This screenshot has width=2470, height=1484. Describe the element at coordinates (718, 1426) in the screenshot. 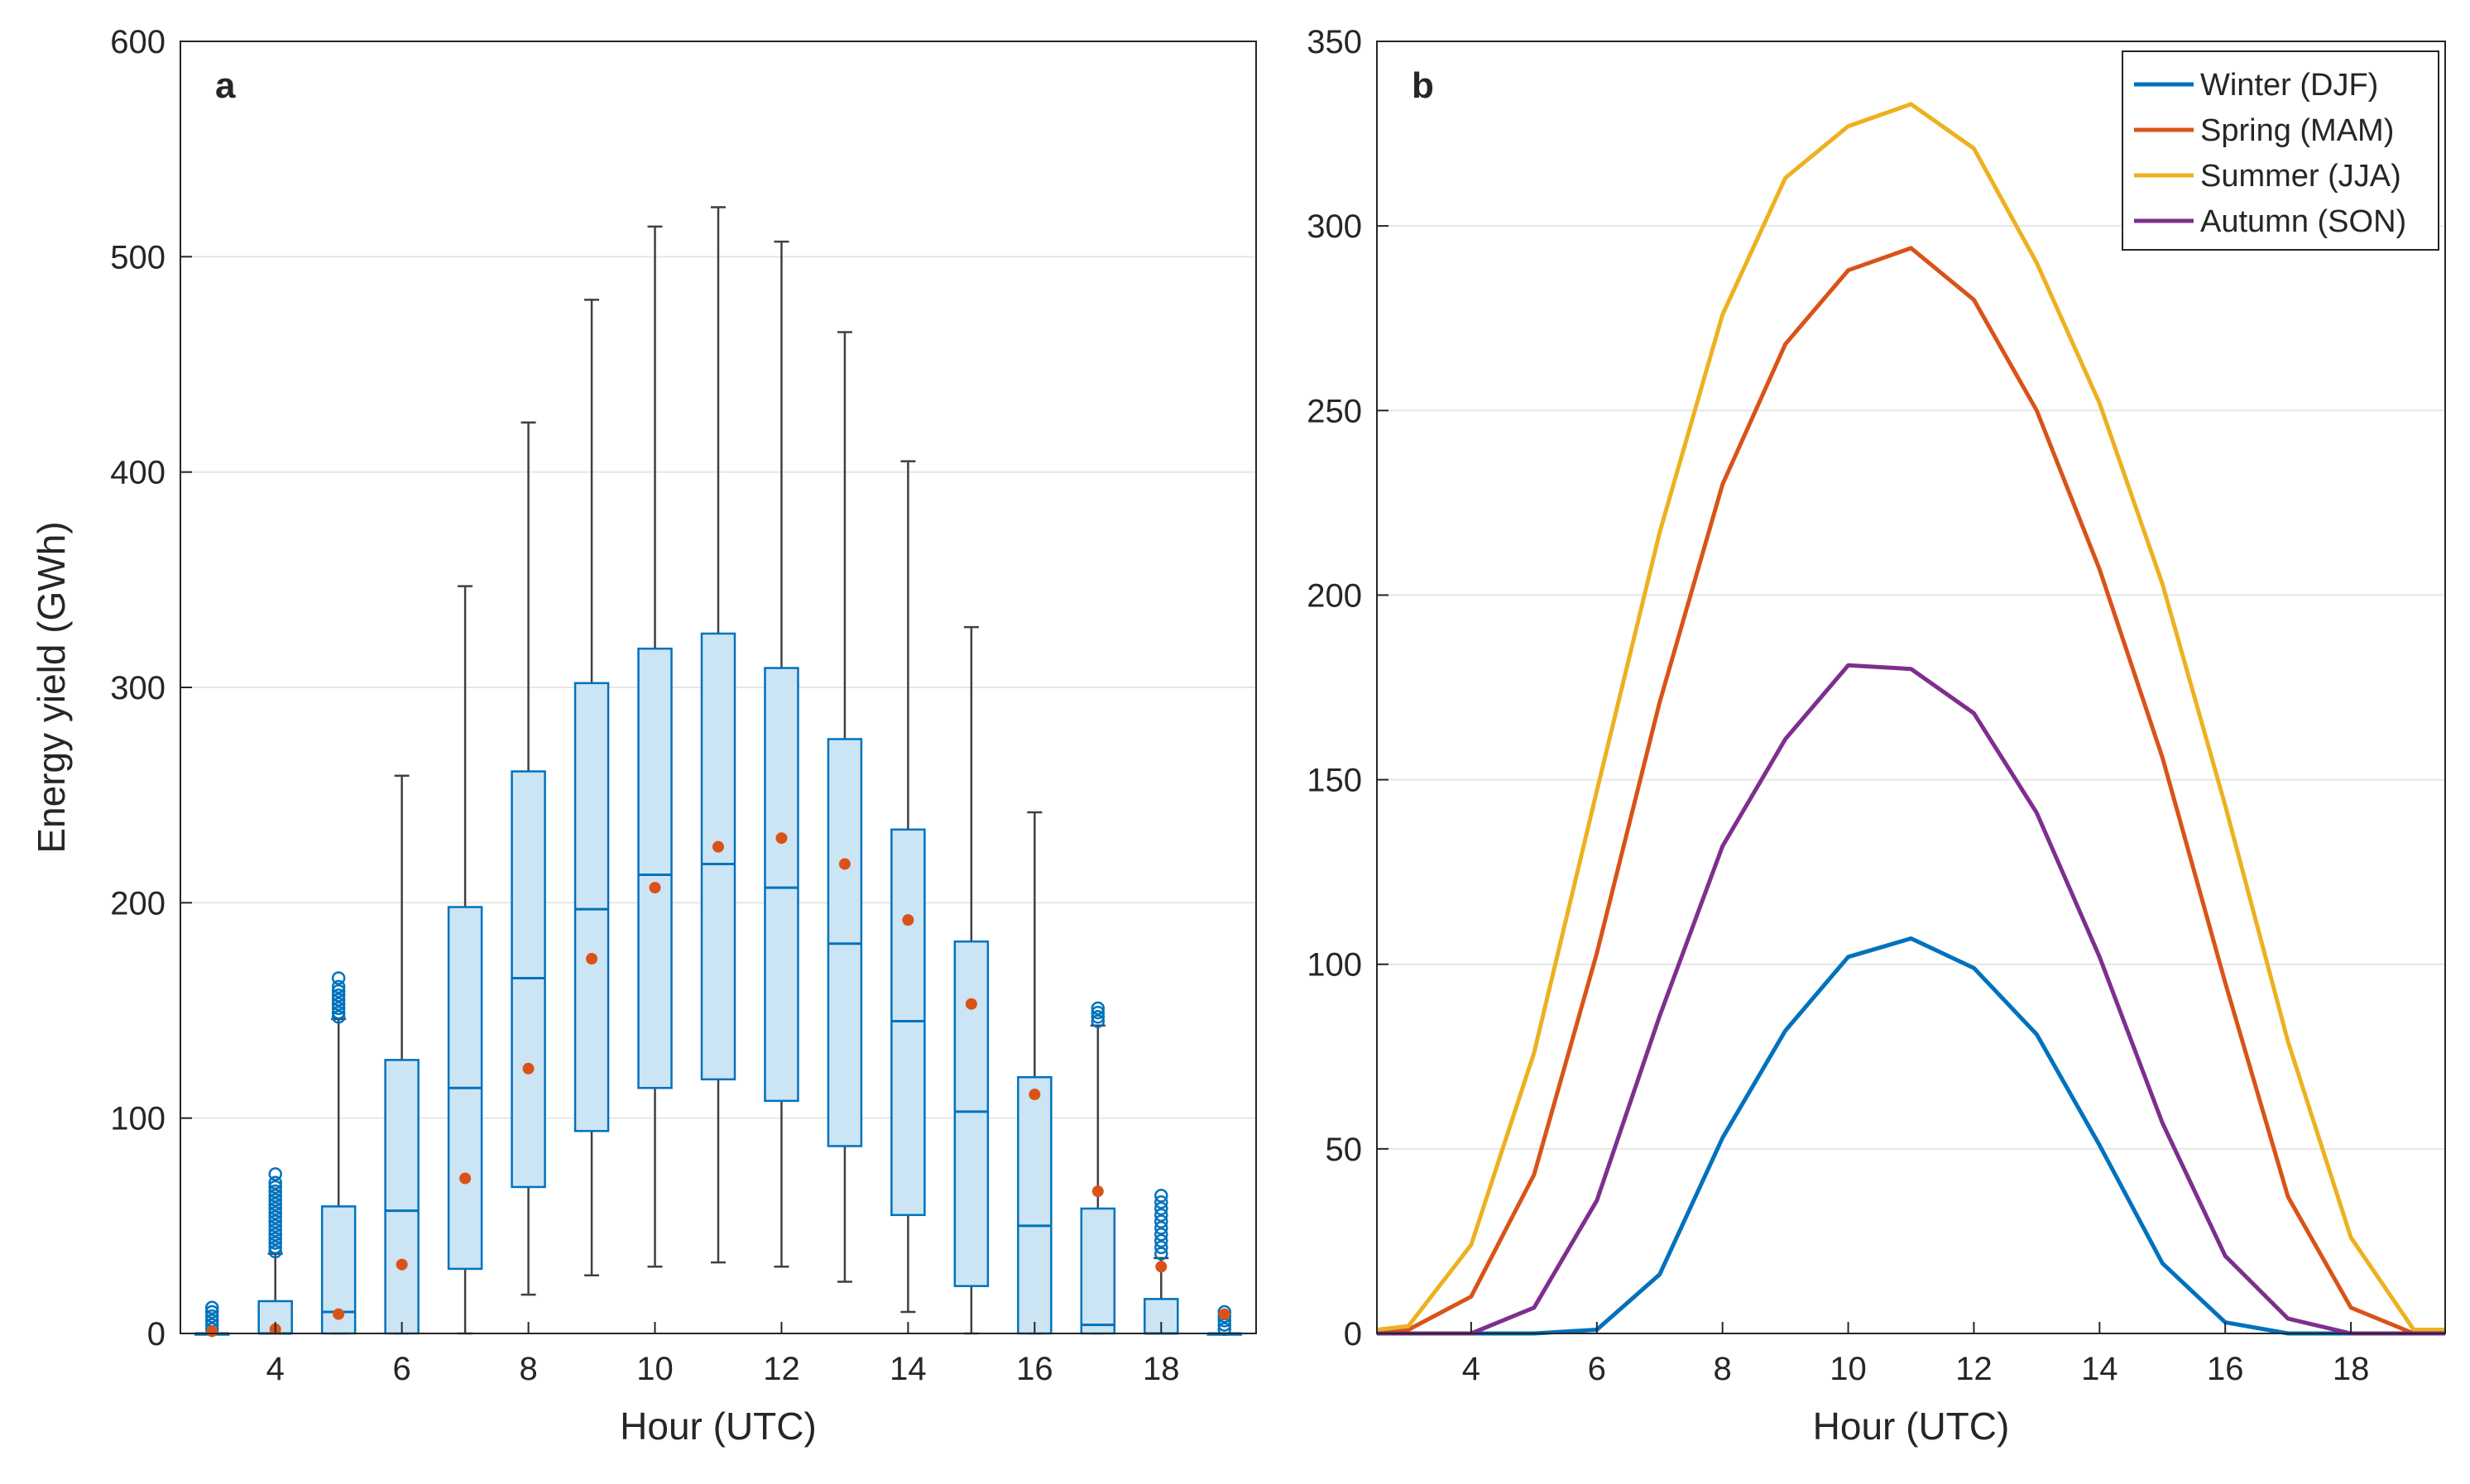

I see `panel-a-x-axis-label: Hour (UTC)` at that location.